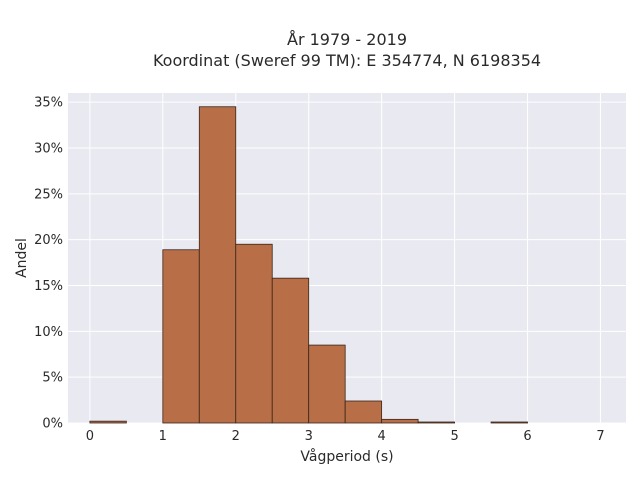  Describe the element at coordinates (48, 286) in the screenshot. I see `y-tick-label: 15%` at that location.